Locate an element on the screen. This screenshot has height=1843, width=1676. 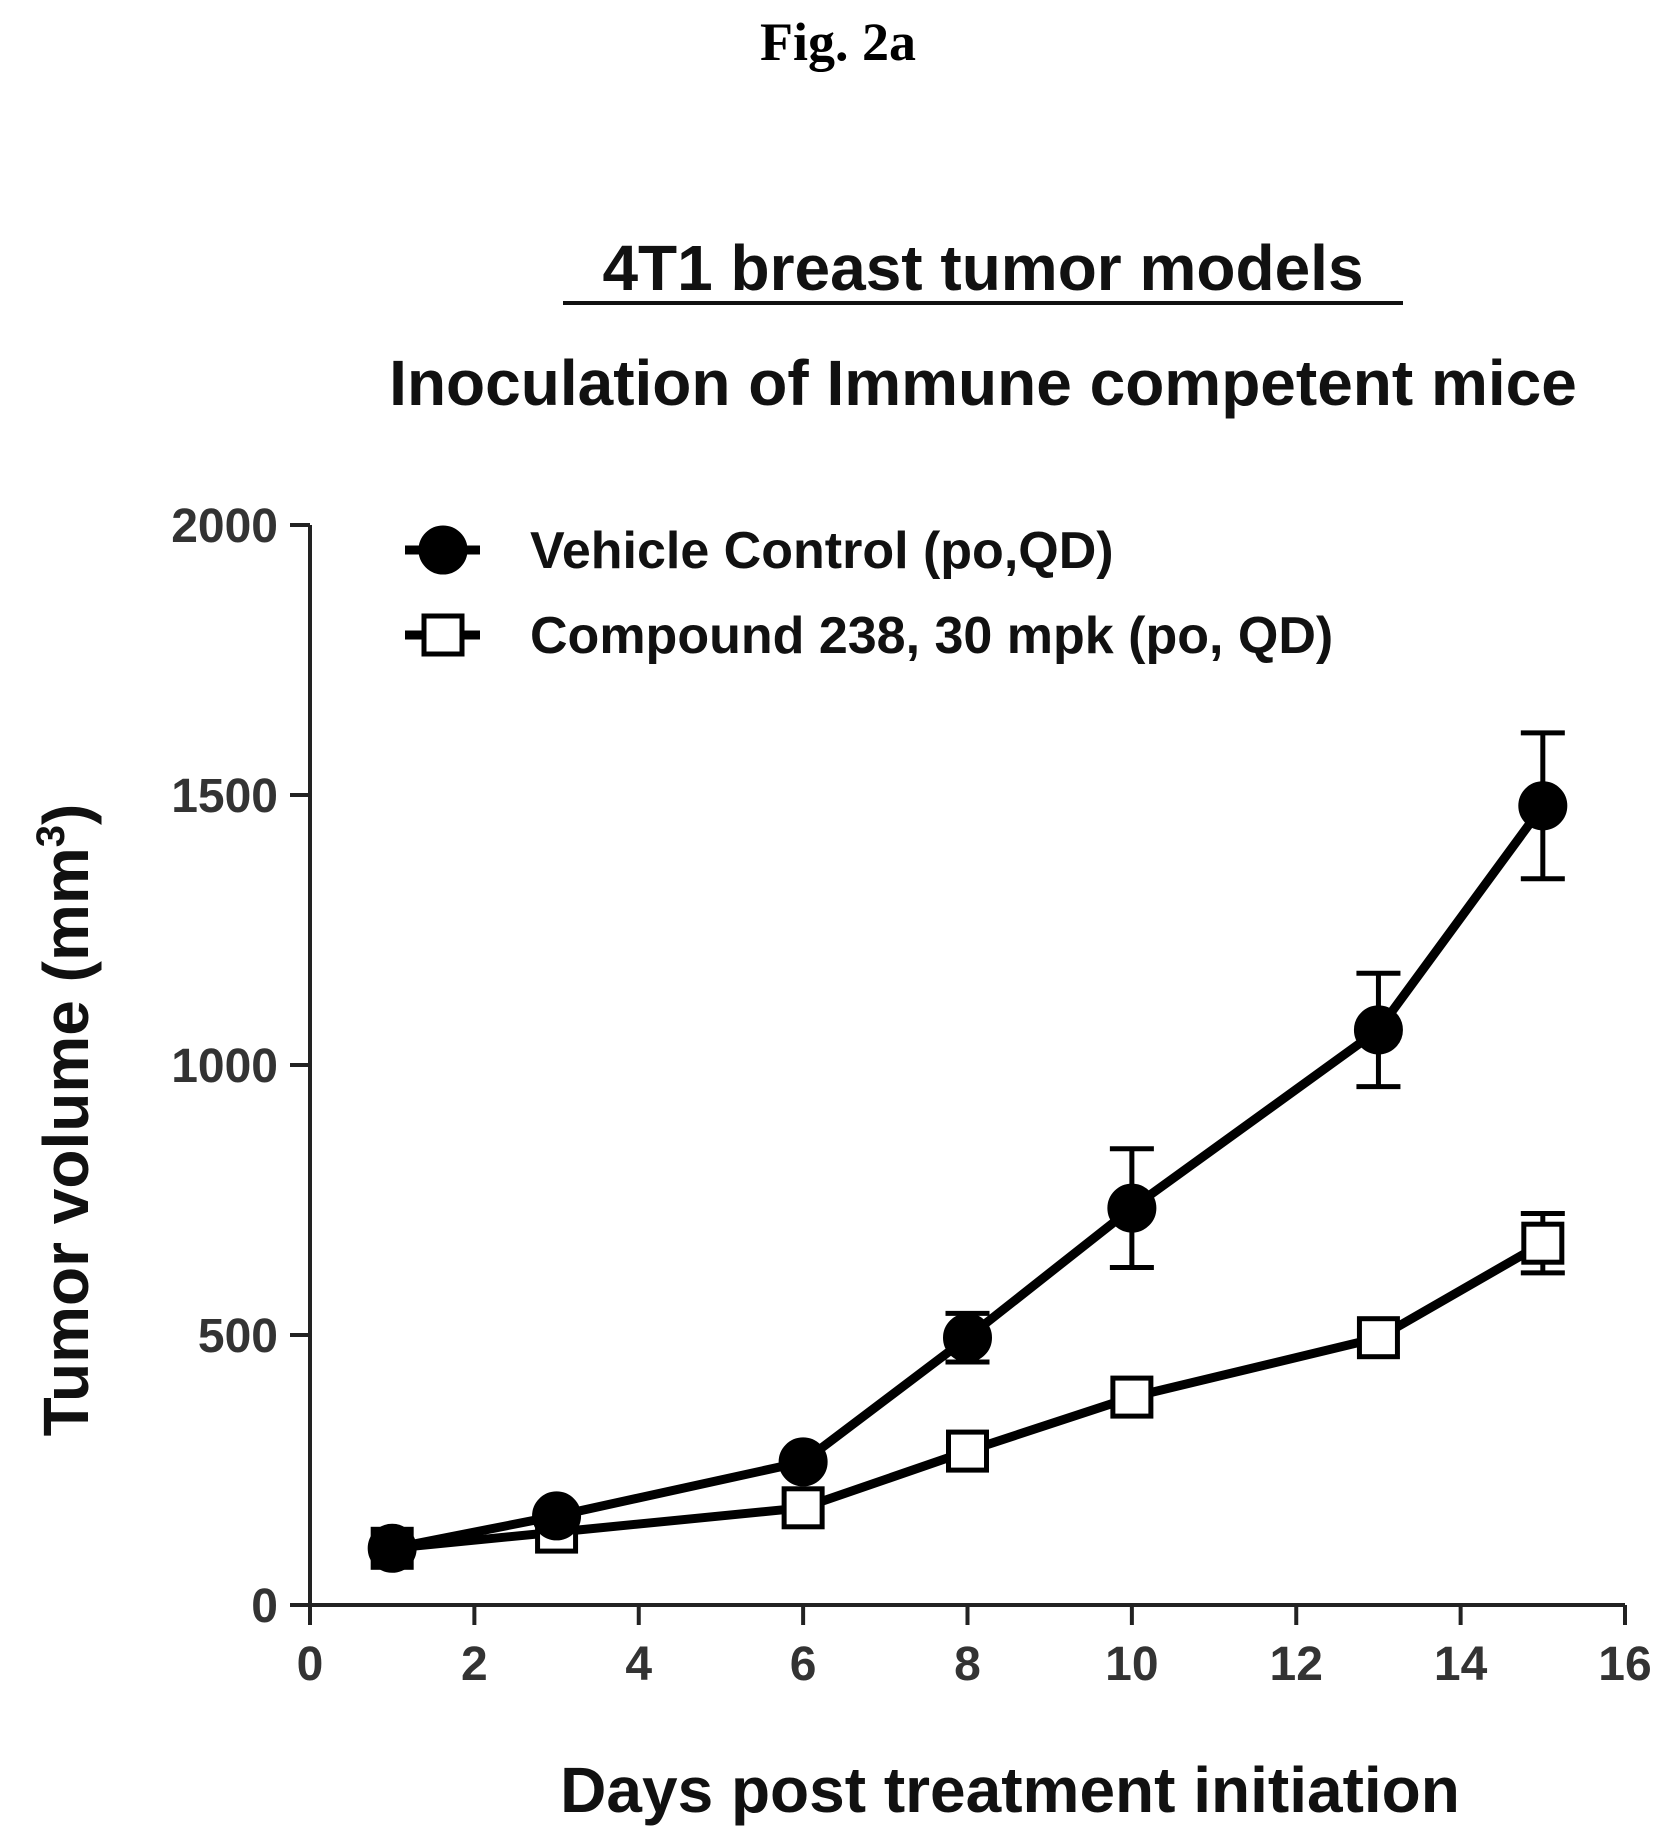
chart-subtitle: Inoculation of Immune competent mice is located at coordinates (983, 383).